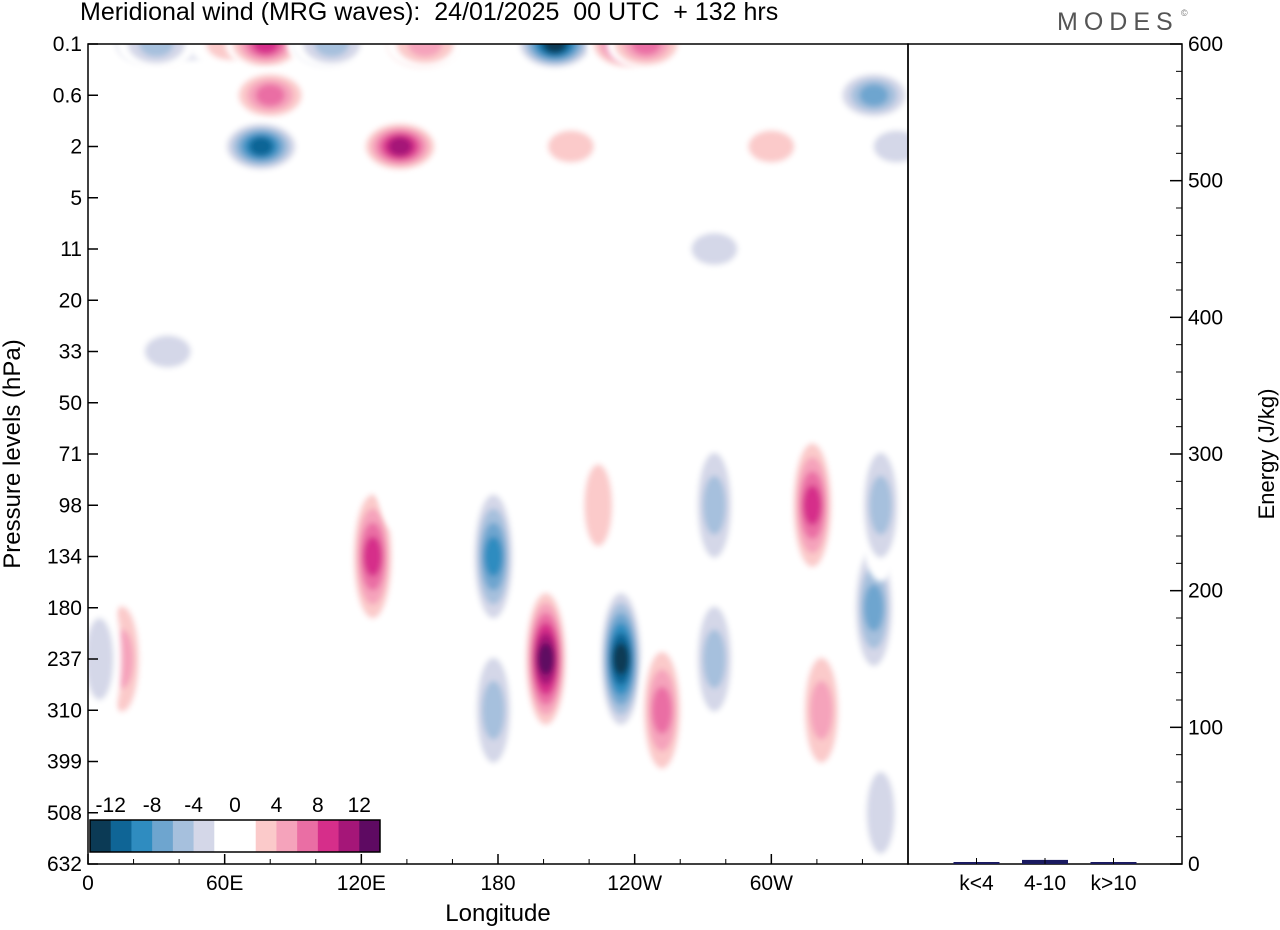 Image resolution: width=1280 pixels, height=930 pixels. What do you see at coordinates (1266, 454) in the screenshot?
I see `energy-axis-label: Energy (J/kg)` at bounding box center [1266, 454].